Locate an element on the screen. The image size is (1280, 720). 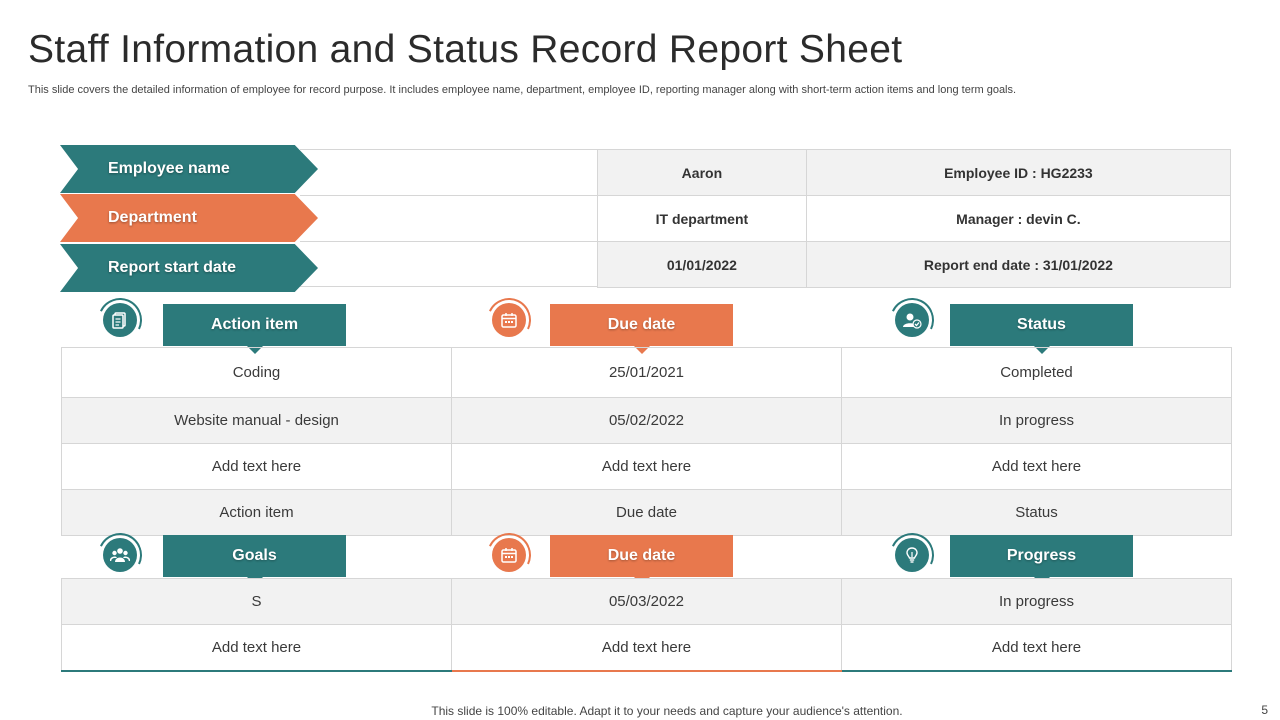
table-row: S 05/03/2022 In progress is located at coordinates (646, 601).